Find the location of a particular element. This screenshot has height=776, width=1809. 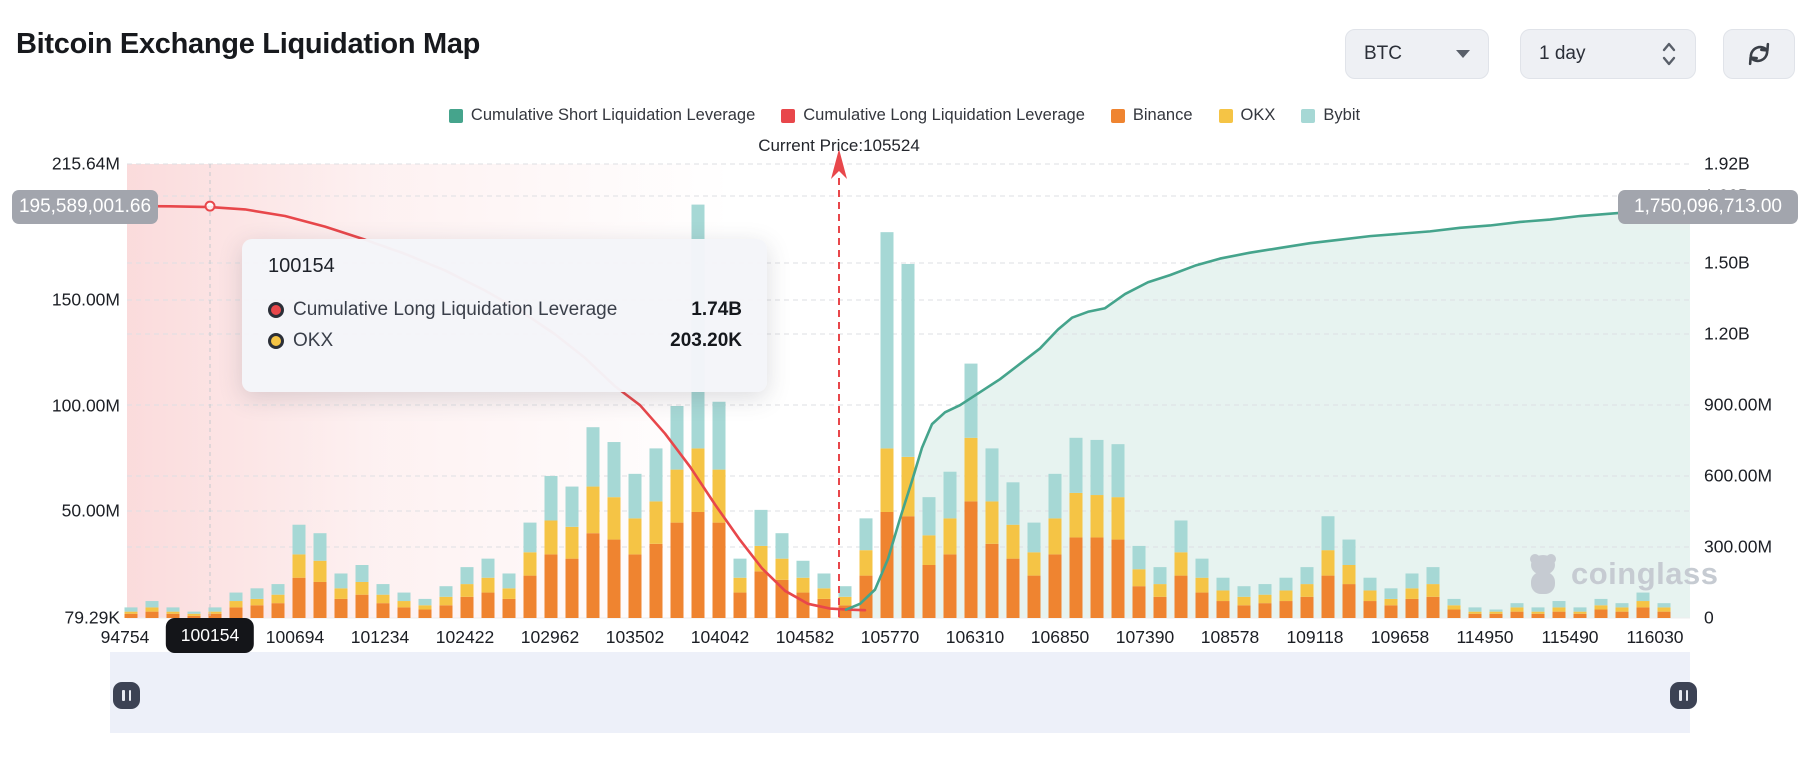

tooltip-series-label: Cumulative Long Liquidation Leverage is located at coordinates (455, 309).